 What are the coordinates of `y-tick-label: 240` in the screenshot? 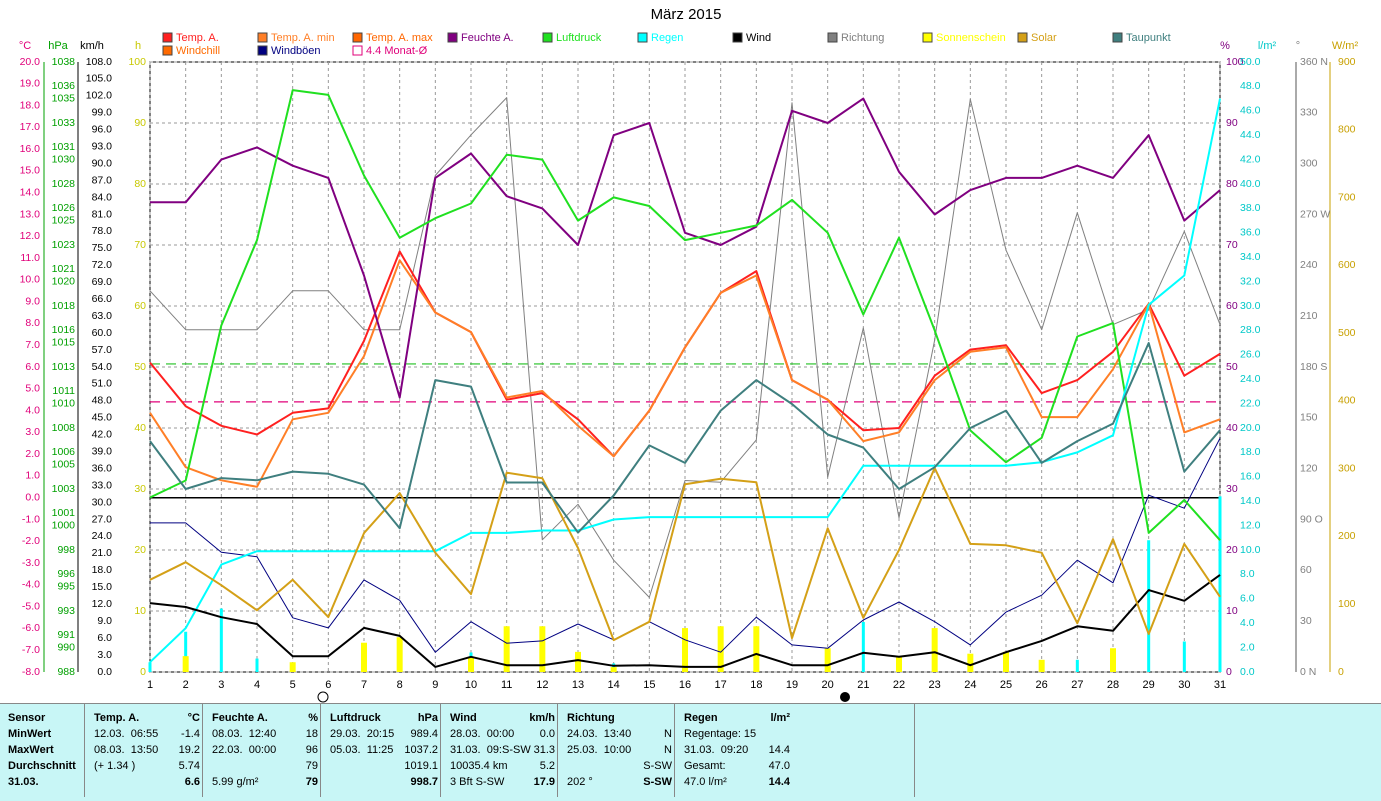 It's located at (1309, 265).